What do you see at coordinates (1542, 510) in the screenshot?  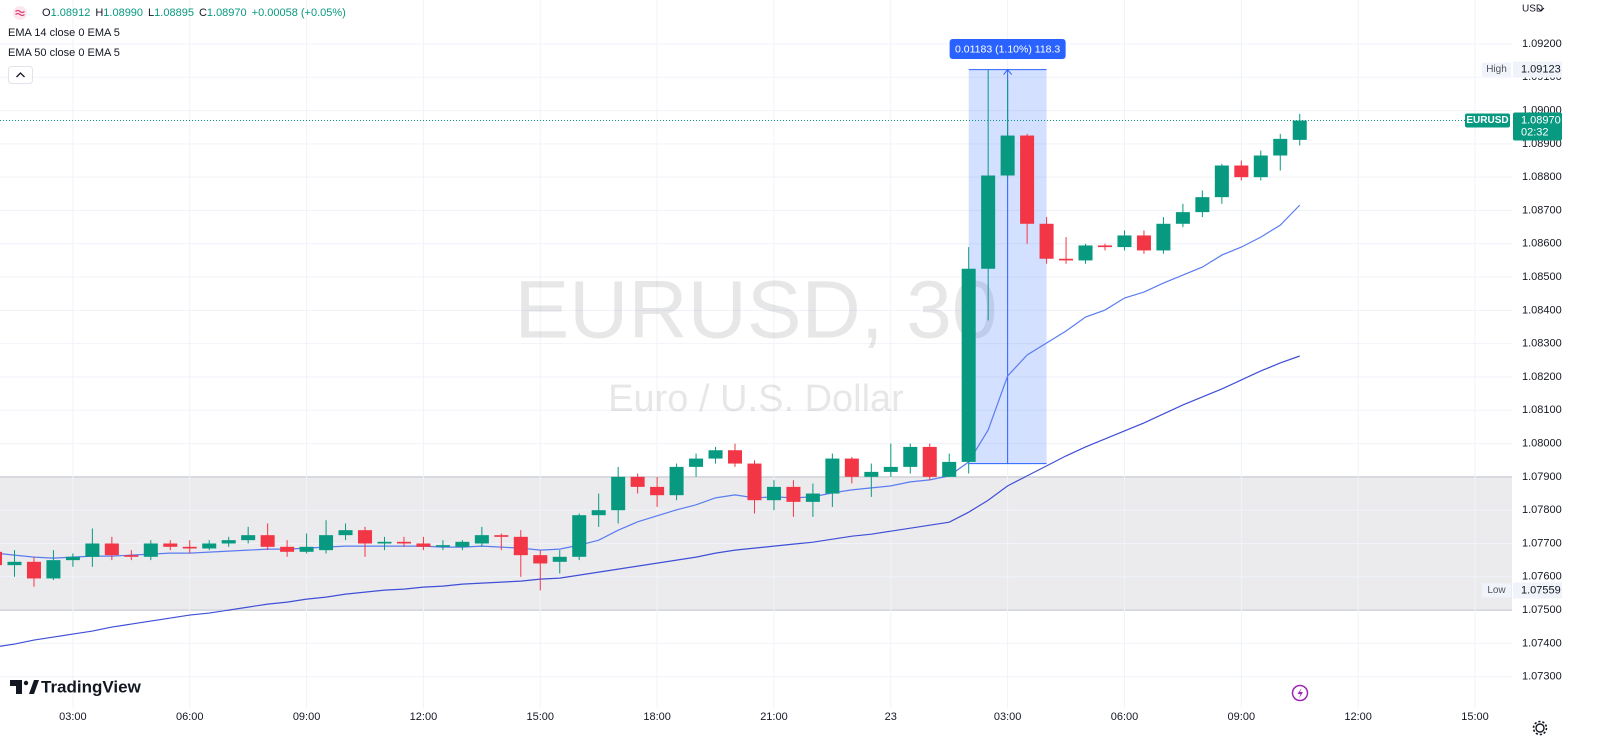 I see `y-tick-label: 1.07800` at bounding box center [1542, 510].